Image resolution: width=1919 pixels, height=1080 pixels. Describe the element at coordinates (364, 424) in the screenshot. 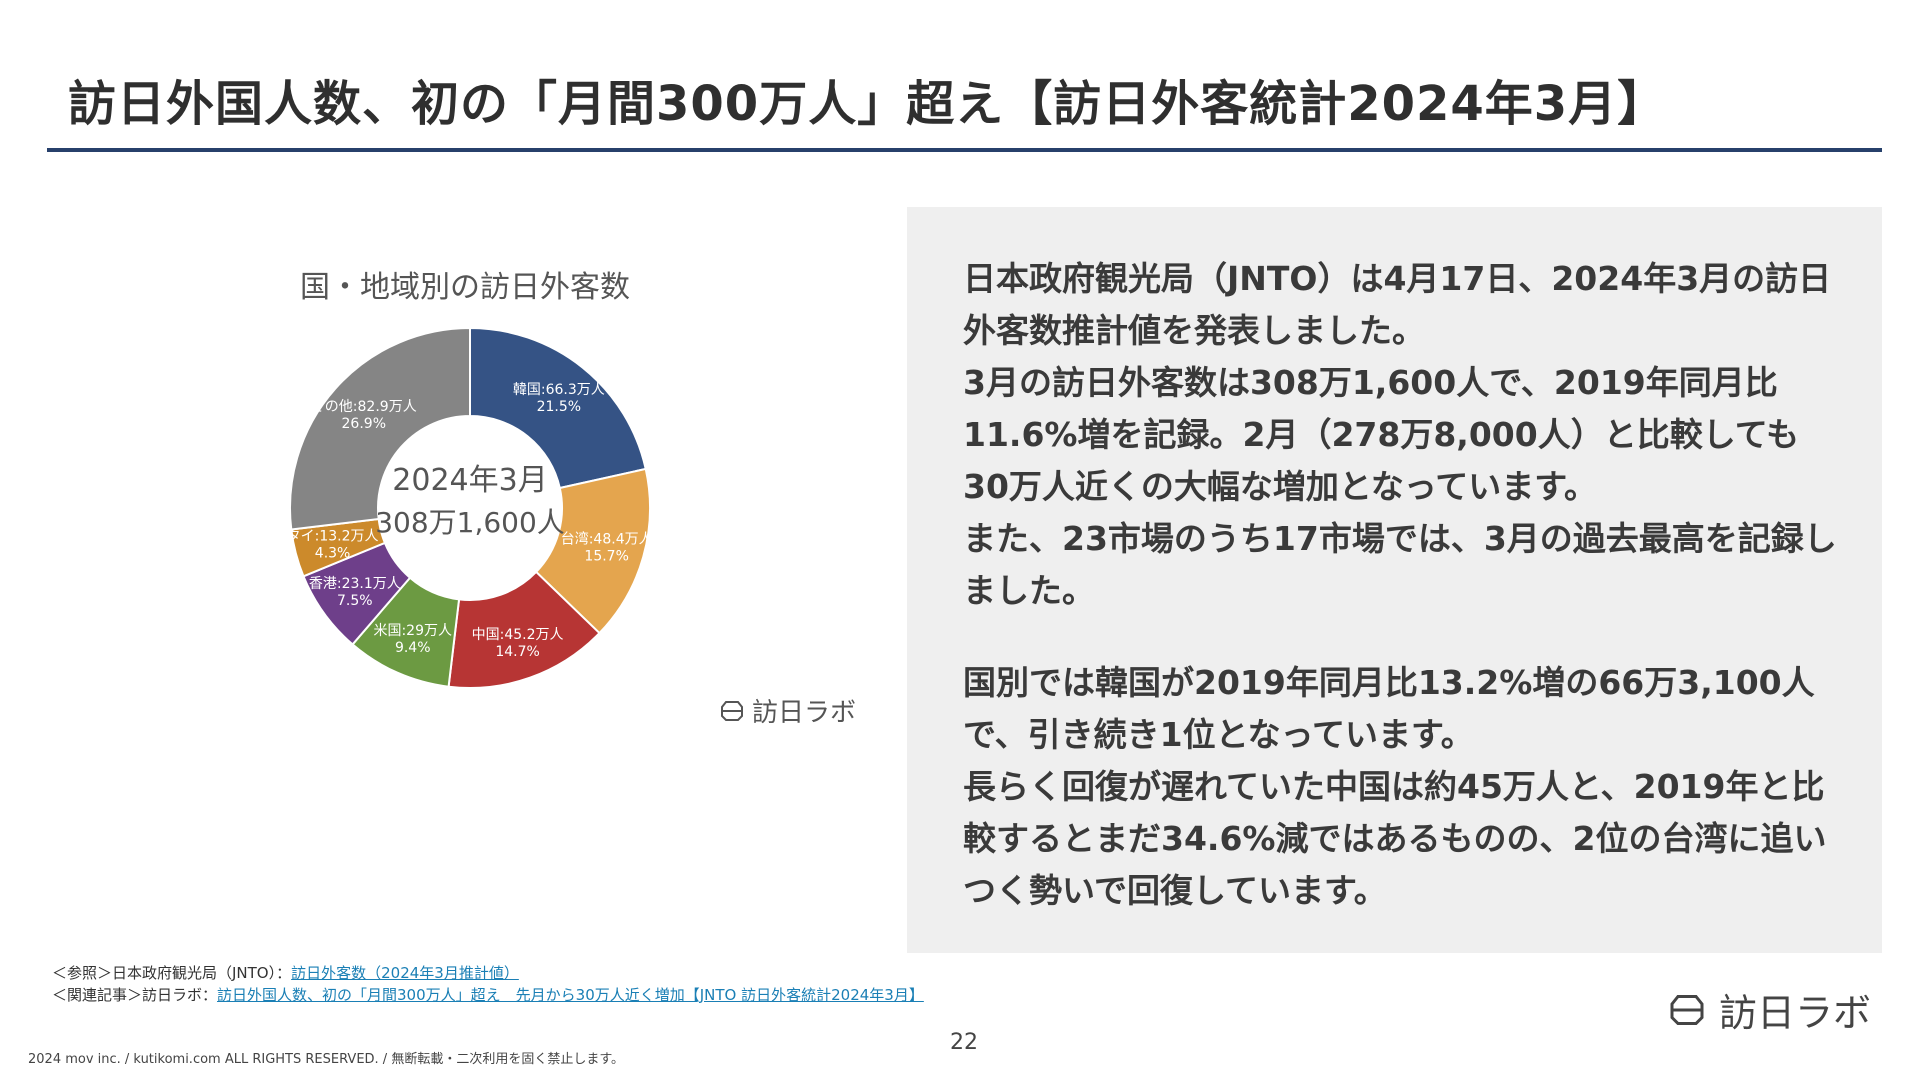

I see `slice-percent-label: 26.9%` at that location.